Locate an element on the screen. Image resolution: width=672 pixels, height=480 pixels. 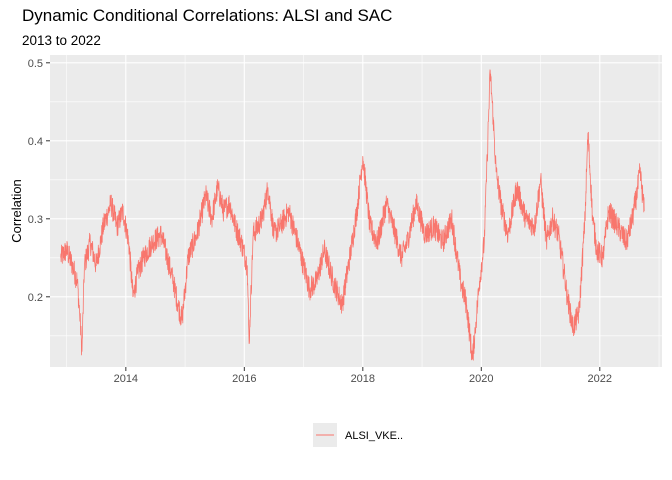
y-tick-label: 0.2 is located at coordinates (35, 298).